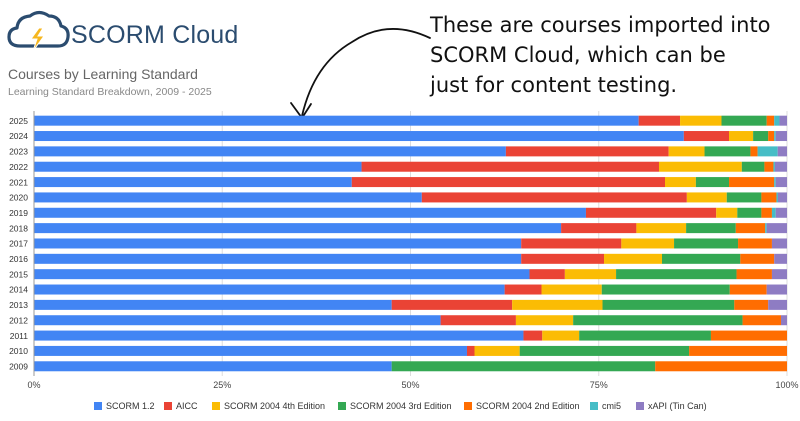 This screenshot has height=421, width=800. What do you see at coordinates (18, 244) in the screenshot?
I see `y-tick-label: 2017` at bounding box center [18, 244].